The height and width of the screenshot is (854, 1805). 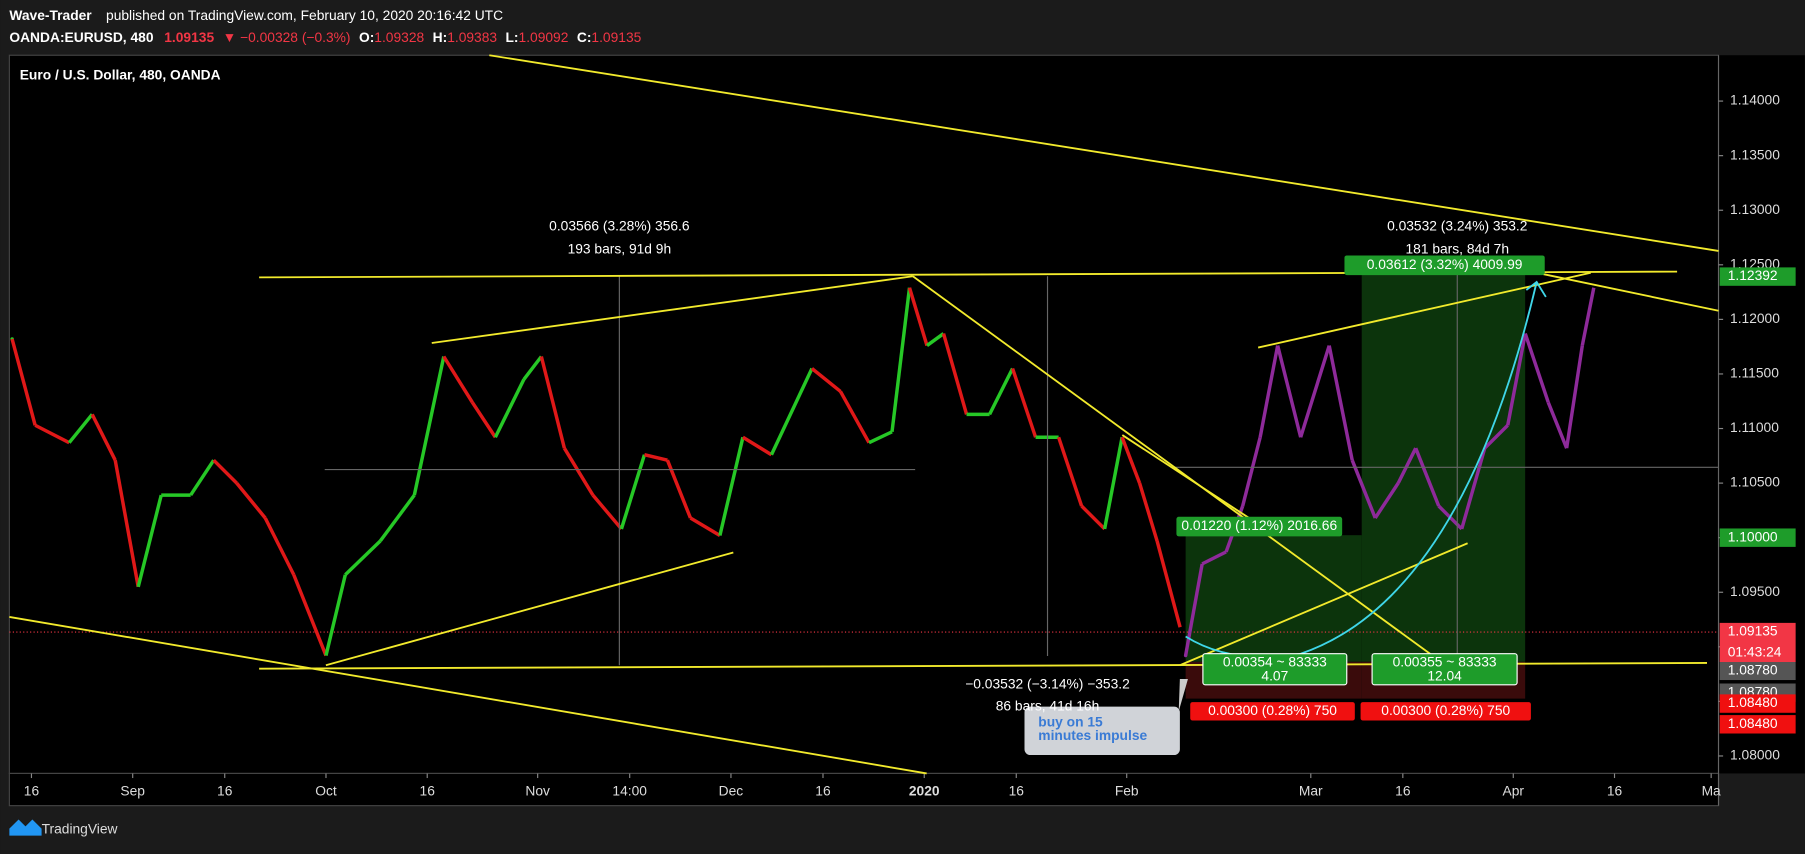 What do you see at coordinates (924, 790) in the screenshot?
I see `x-tick-label: 2020` at bounding box center [924, 790].